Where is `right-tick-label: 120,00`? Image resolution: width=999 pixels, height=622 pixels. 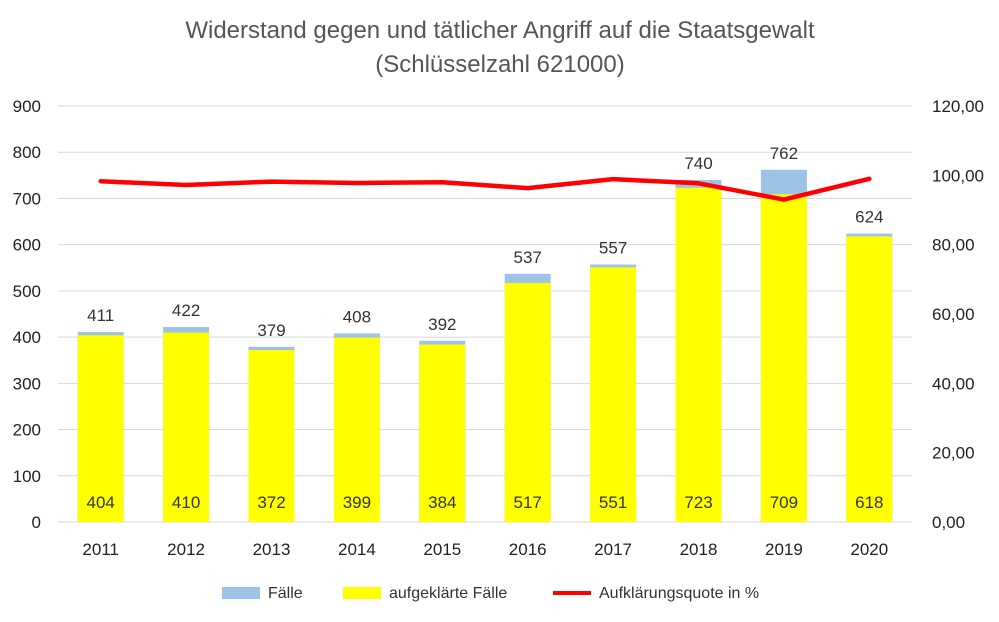 right-tick-label: 120,00 is located at coordinates (958, 106).